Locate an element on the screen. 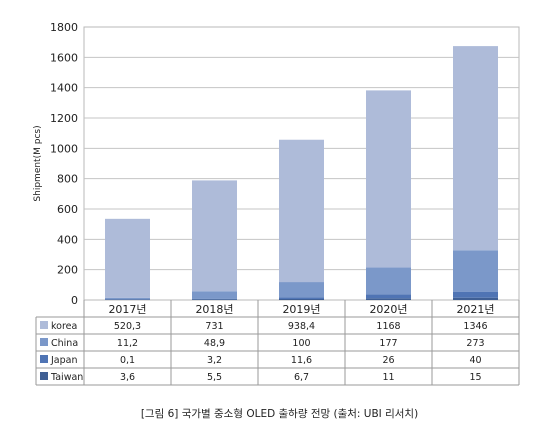  x-tick-label: 2017년 is located at coordinates (127, 309).